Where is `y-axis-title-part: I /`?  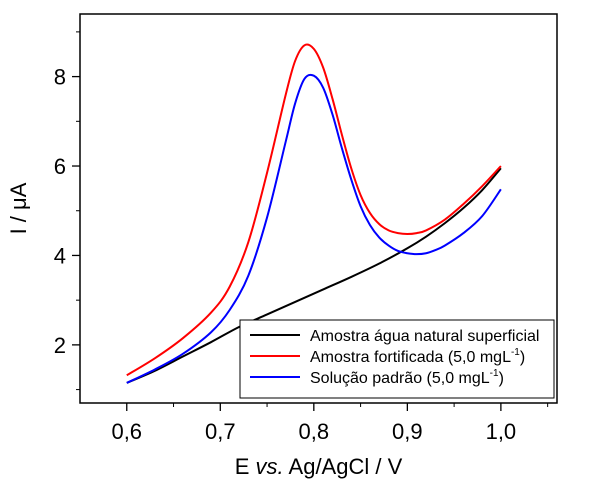
y-axis-title-part: I / is located at coordinates (18, 222).